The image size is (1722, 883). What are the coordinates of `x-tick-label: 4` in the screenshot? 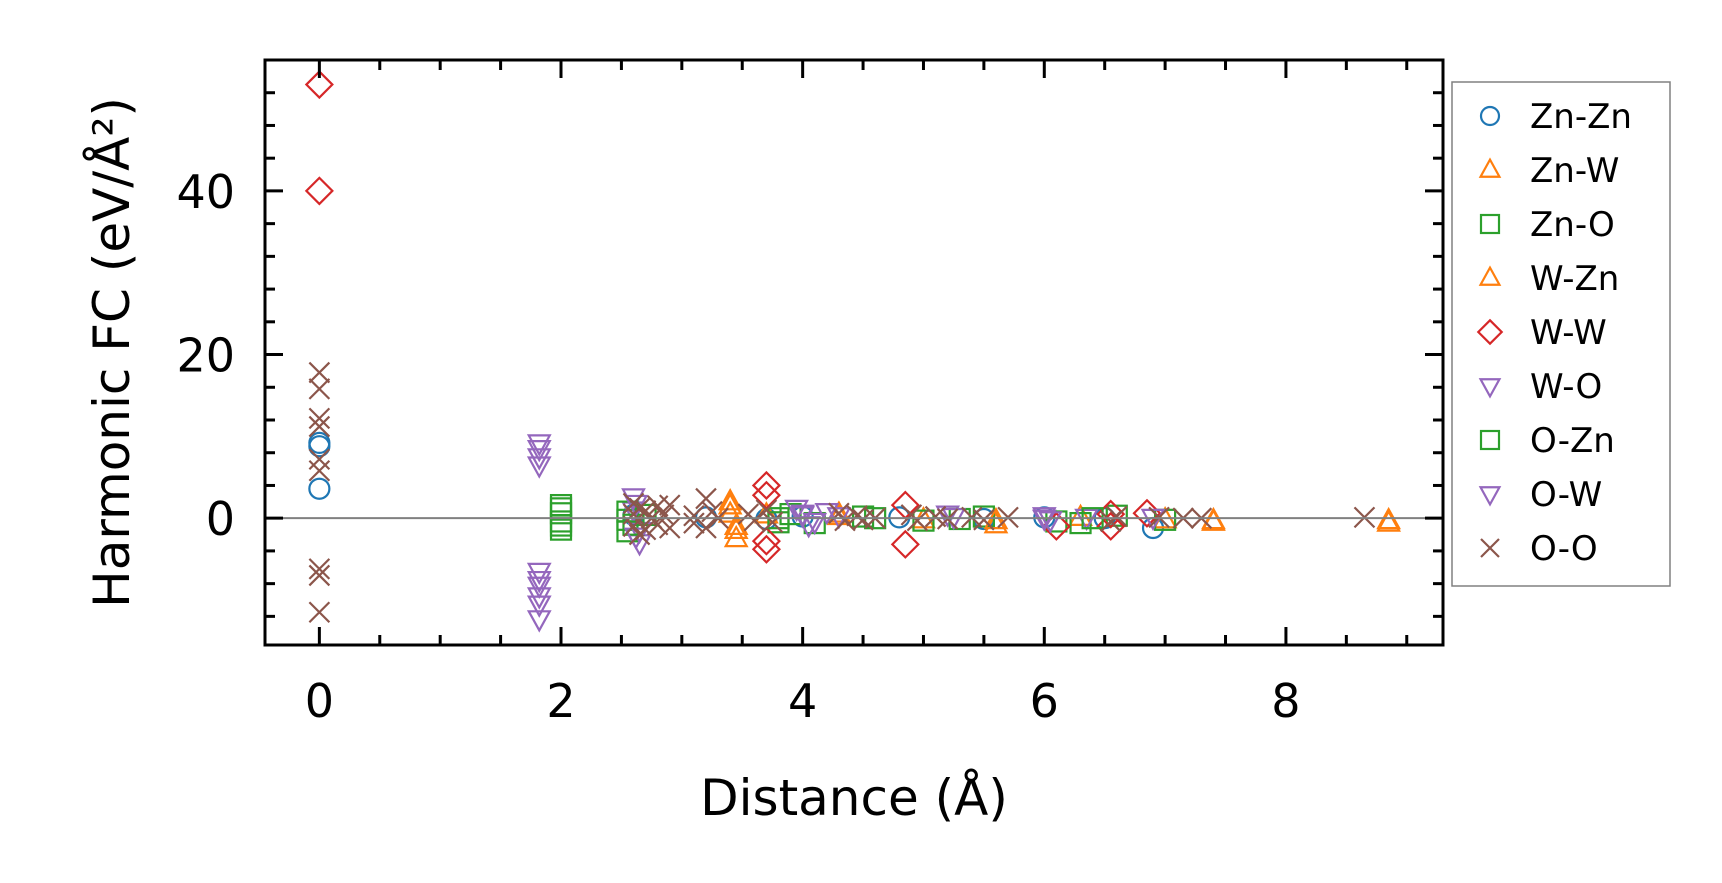 It's located at (802, 701).